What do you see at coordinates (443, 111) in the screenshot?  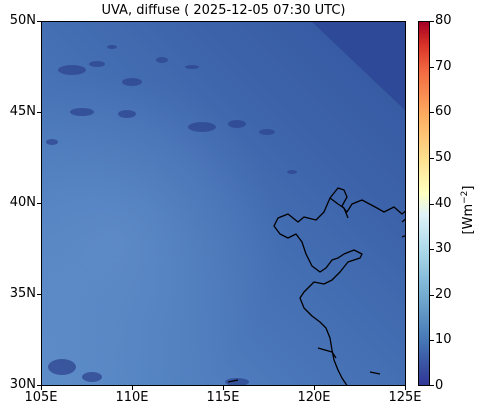 I see `colorbar-tick-label: 60` at bounding box center [443, 111].